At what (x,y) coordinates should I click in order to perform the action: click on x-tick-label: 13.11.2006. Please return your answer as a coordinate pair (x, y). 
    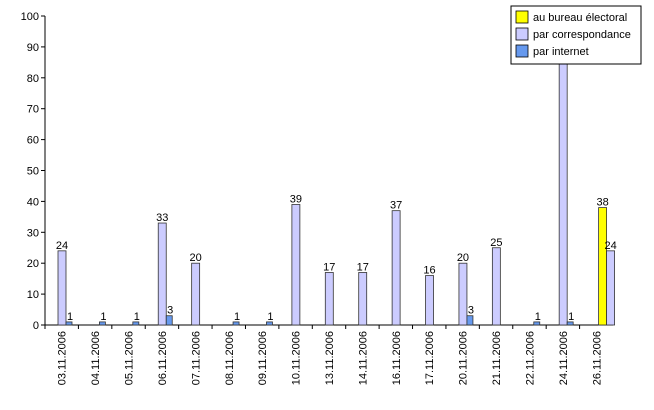
    Looking at the image, I should click on (330, 358).